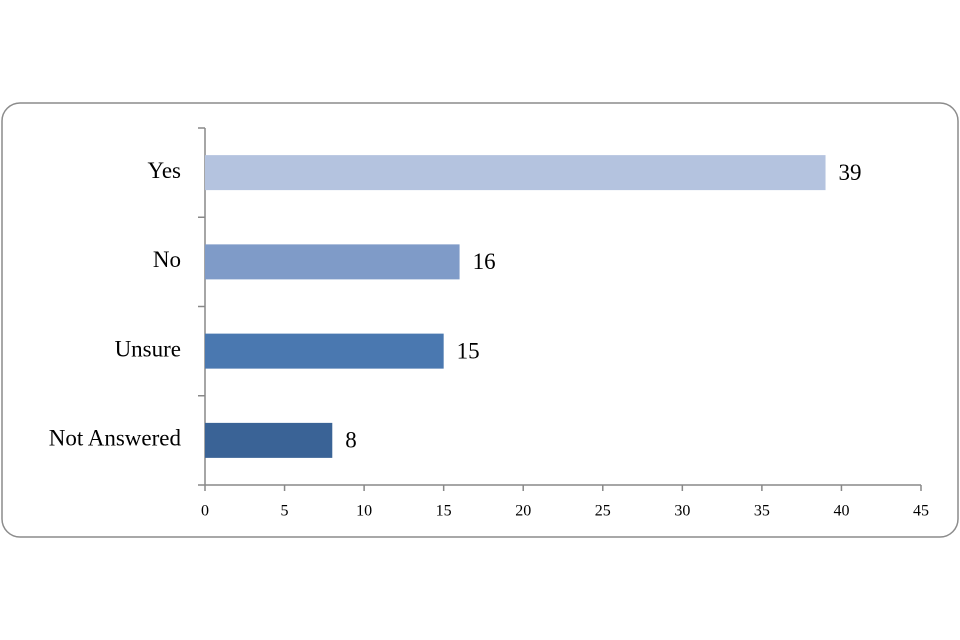 Image resolution: width=960 pixels, height=640 pixels. Describe the element at coordinates (762, 511) in the screenshot. I see `x-tick-label: 35` at that location.